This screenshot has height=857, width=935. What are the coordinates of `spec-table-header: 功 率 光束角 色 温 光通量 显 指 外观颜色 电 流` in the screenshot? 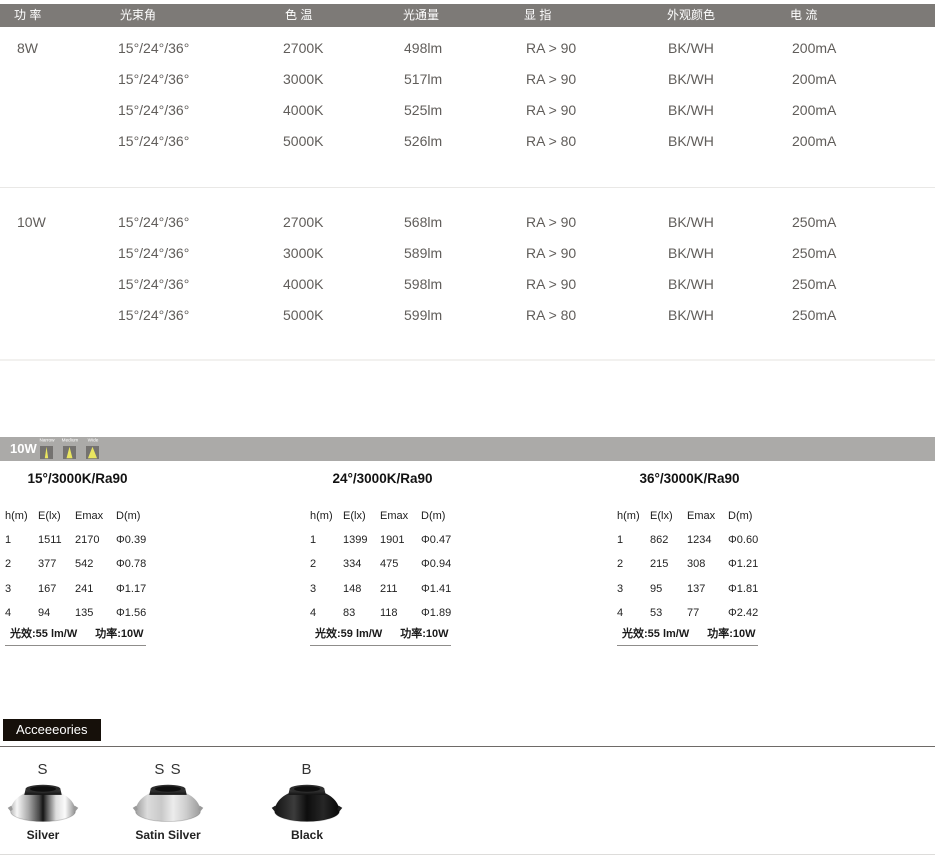 It's located at (467, 15).